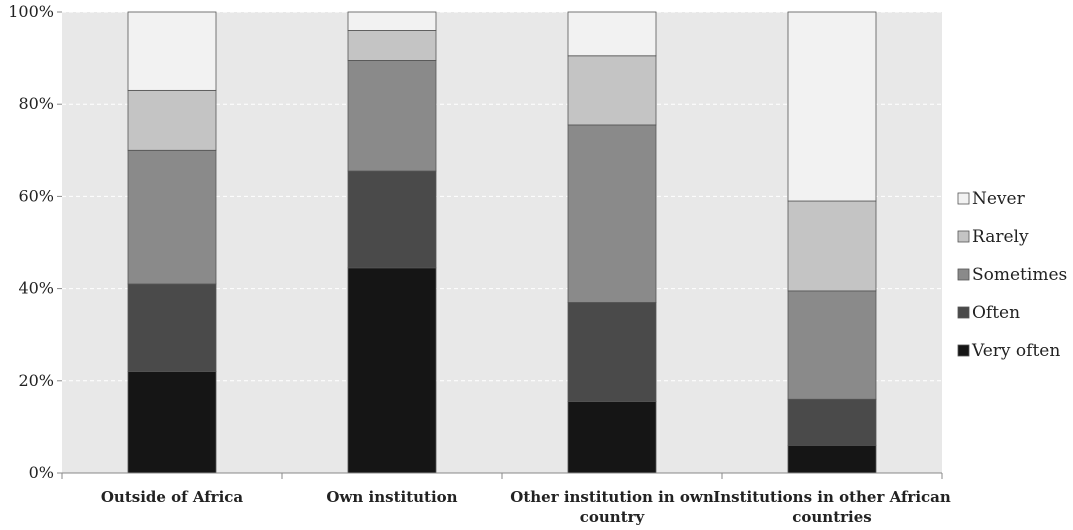 The height and width of the screenshot is (530, 1073). What do you see at coordinates (963, 312) in the screenshot?
I see `legend-swatch-often` at bounding box center [963, 312].